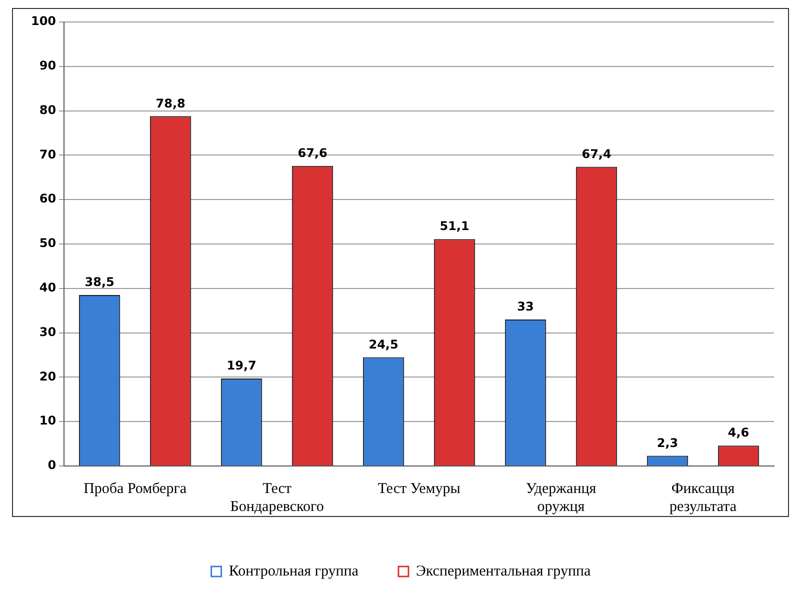 This screenshot has height=597, width=802. I want to click on x-tick-label: Тест Уемуры, so click(419, 488).